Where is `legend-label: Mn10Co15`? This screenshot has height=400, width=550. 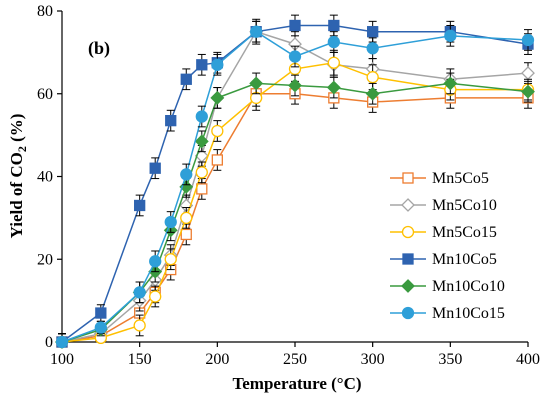
legend-label: Mn10Co15 is located at coordinates (468, 313).